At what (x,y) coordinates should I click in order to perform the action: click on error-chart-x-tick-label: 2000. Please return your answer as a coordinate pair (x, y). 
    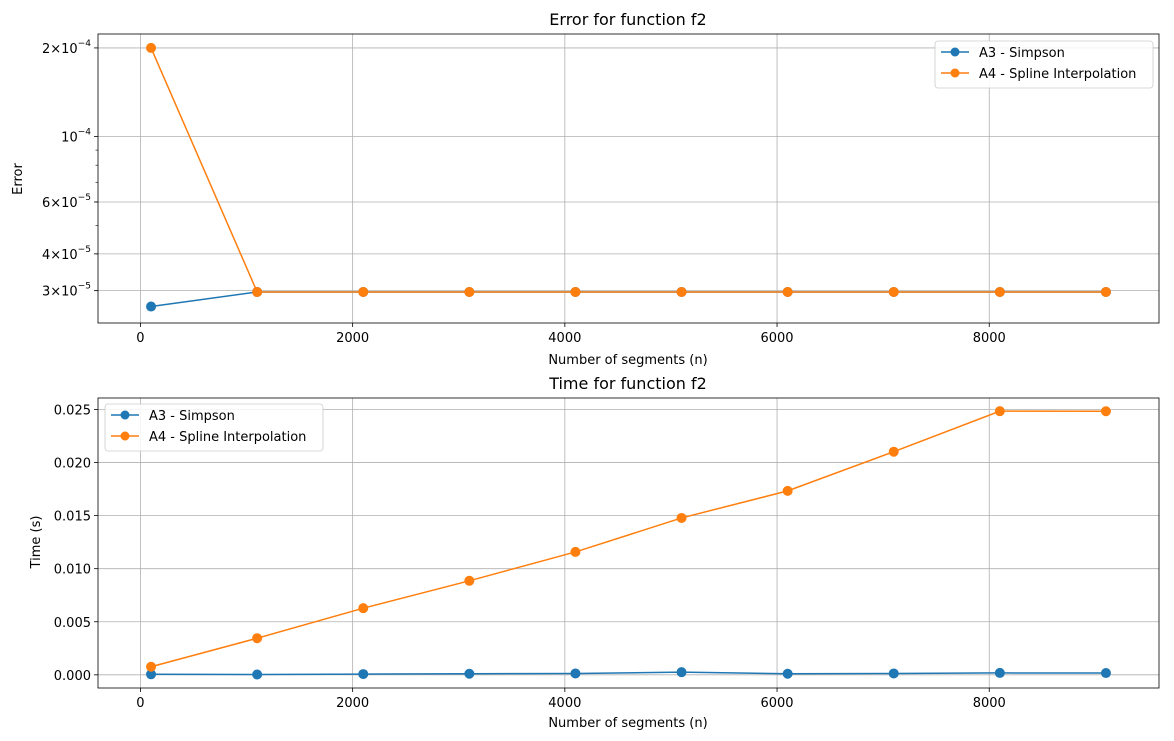
    Looking at the image, I should click on (352, 338).